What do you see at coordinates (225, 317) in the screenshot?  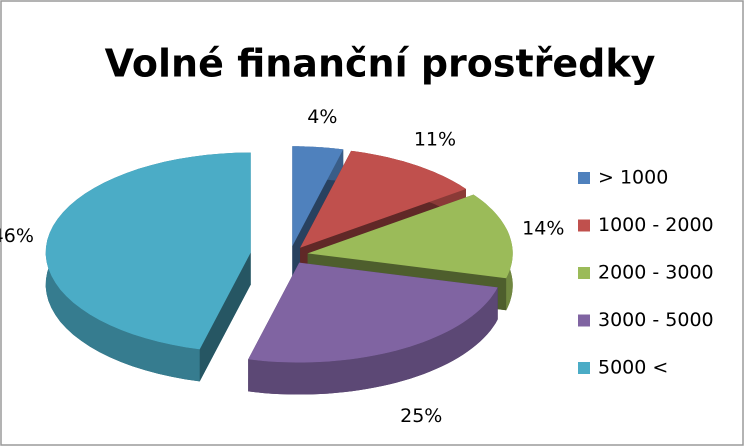 I see `slice-side` at bounding box center [225, 317].